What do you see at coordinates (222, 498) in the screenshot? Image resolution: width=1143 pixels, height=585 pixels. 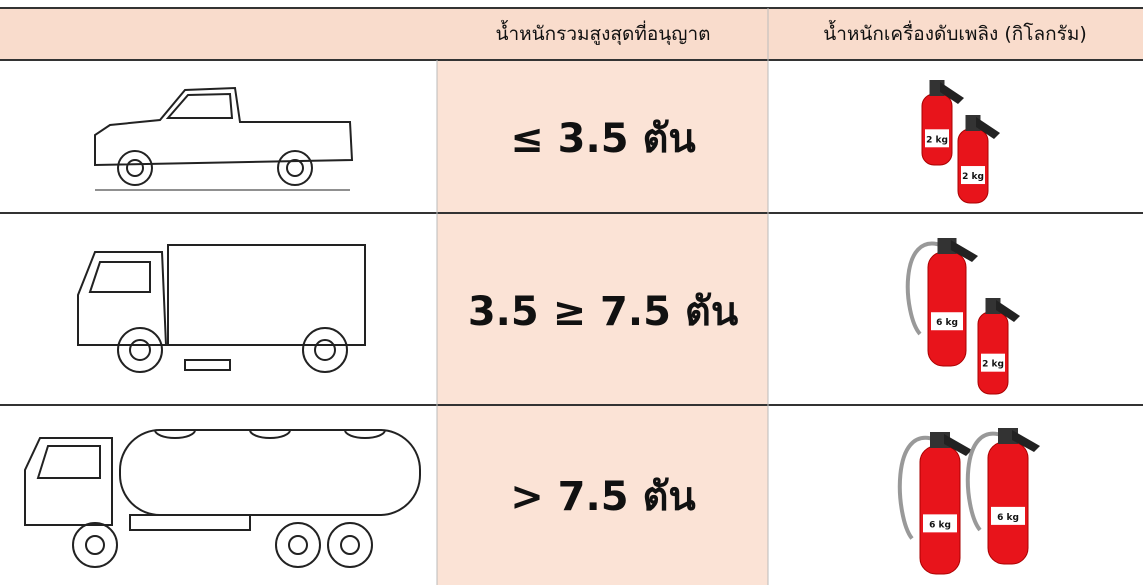 I see `tanker-truck` at bounding box center [222, 498].